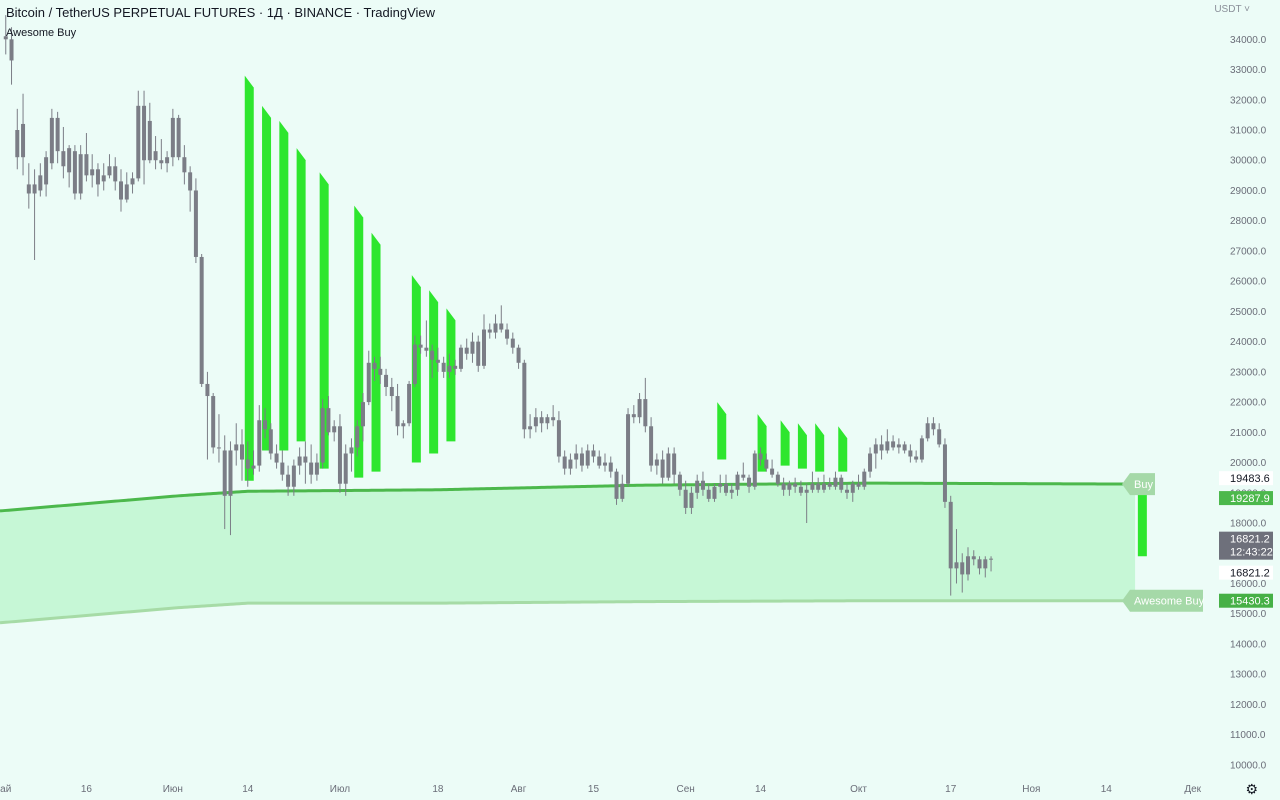 The width and height of the screenshot is (1280, 800). I want to click on gear-icon: ⚙, so click(1251, 789).